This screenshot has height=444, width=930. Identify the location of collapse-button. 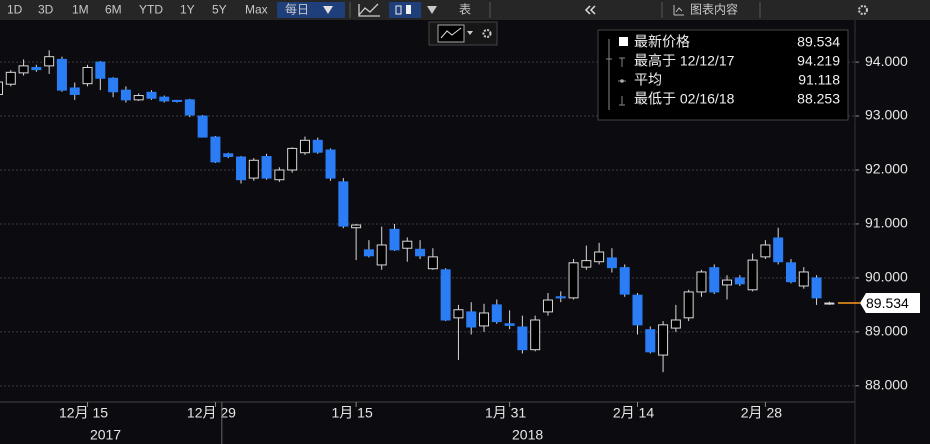
(590, 10).